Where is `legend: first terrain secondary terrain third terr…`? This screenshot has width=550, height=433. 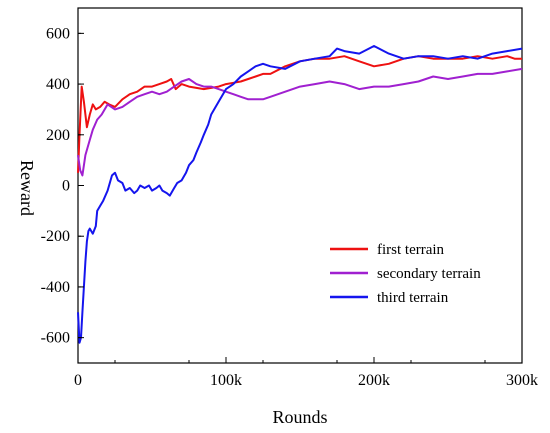
legend: first terrain secondary terrain third terr… is located at coordinates (405, 274).